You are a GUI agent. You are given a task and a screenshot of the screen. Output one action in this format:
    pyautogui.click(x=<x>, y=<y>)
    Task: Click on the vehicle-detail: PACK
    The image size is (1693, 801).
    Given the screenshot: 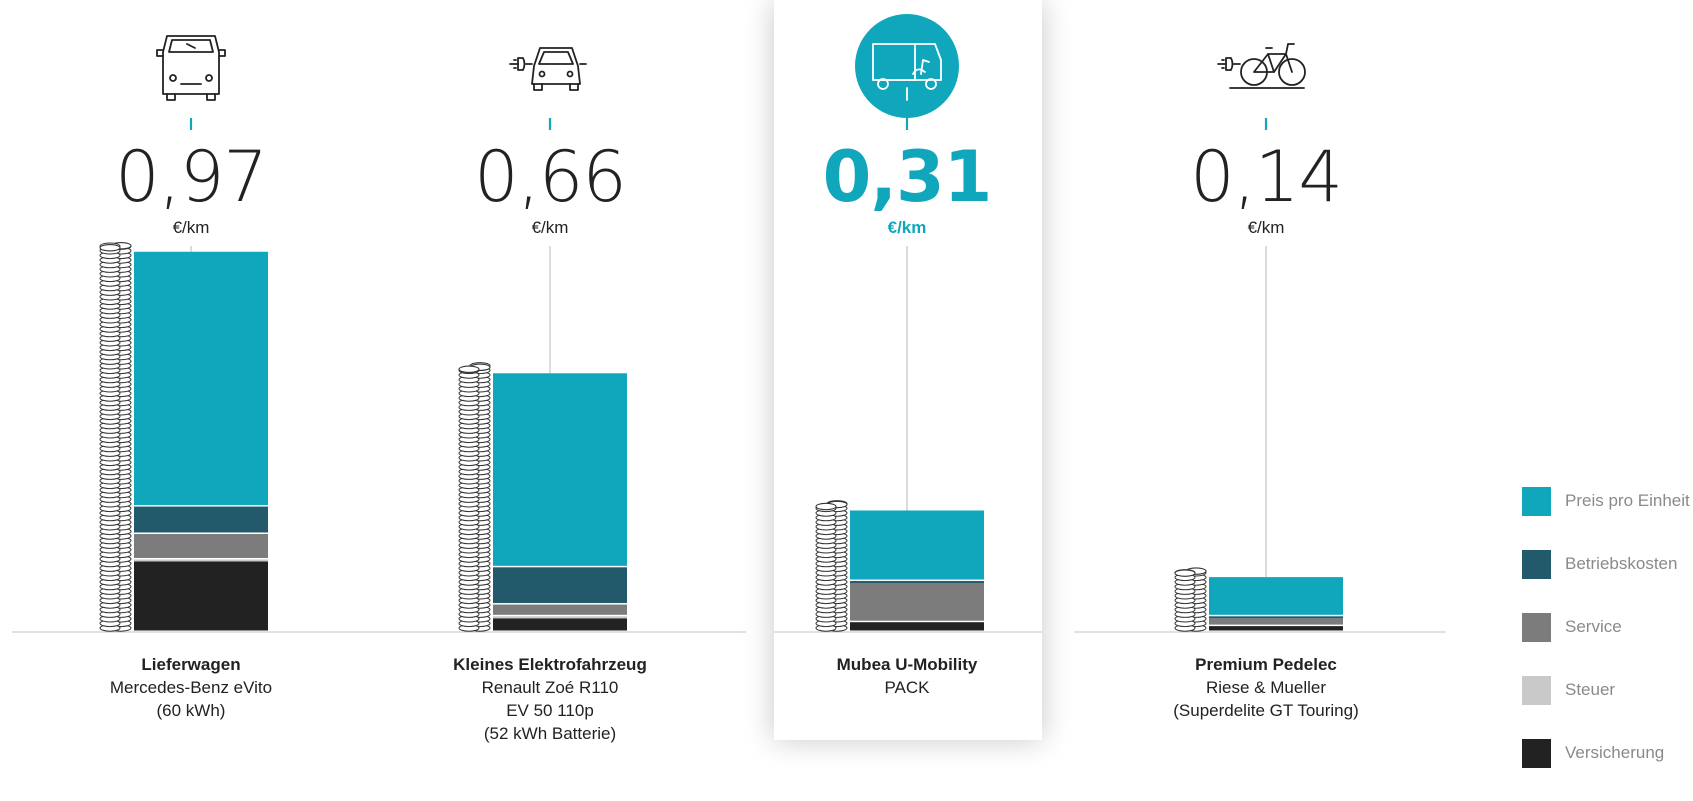 What is the action you would take?
    pyautogui.click(x=907, y=687)
    